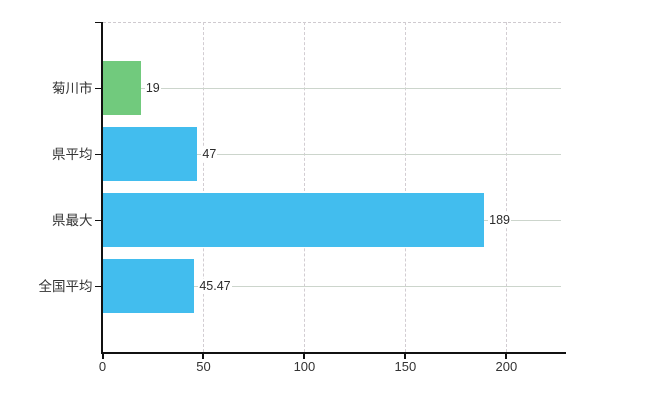 This screenshot has width=650, height=400. What do you see at coordinates (215, 286) in the screenshot?
I see `bar-value-label: 45.47` at bounding box center [215, 286].